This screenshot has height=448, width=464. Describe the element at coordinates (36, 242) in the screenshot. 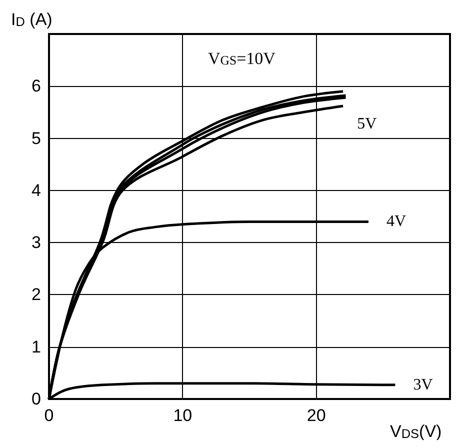

I see `y-tick-label: 3` at that location.